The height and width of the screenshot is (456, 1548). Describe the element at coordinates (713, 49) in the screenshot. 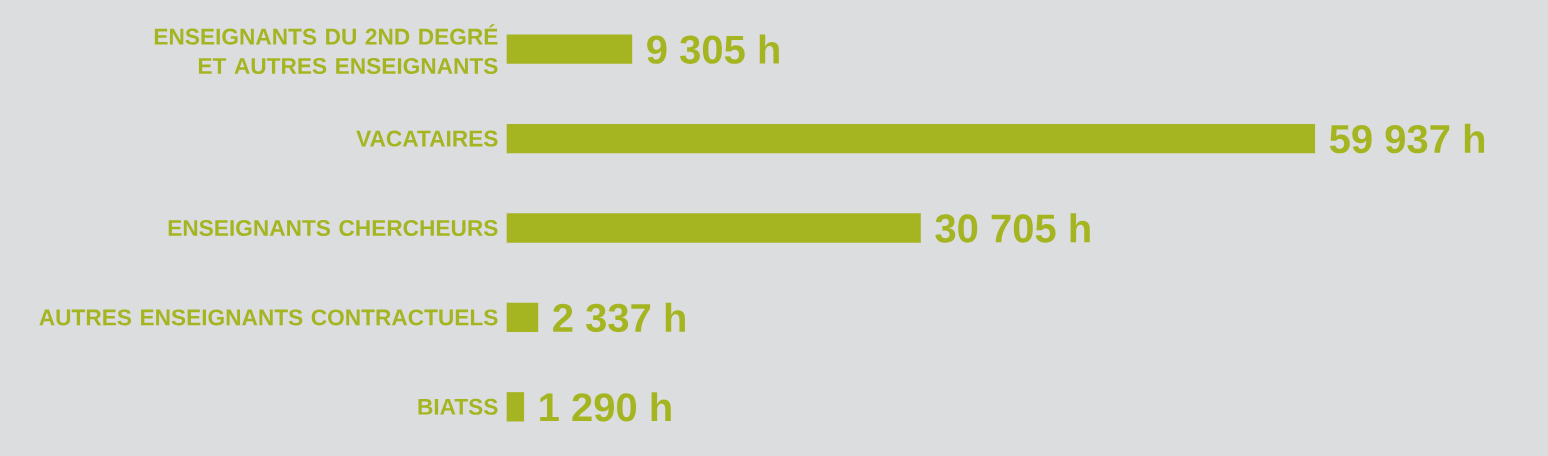

I see `data-label: 9 305 h` at that location.